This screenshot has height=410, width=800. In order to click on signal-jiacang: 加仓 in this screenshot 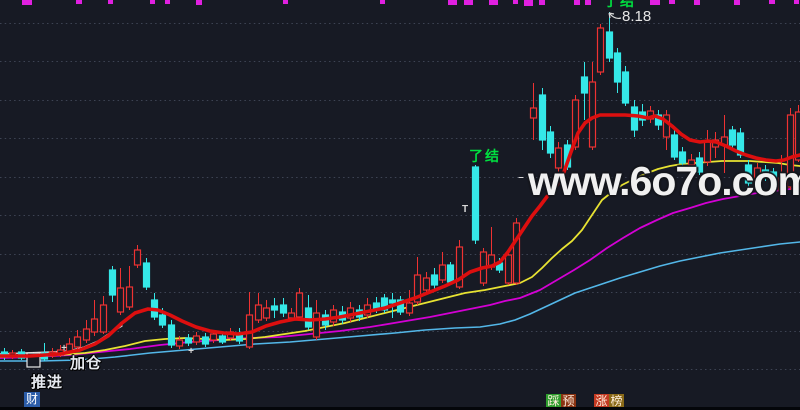, I will do `click(86, 363)`.